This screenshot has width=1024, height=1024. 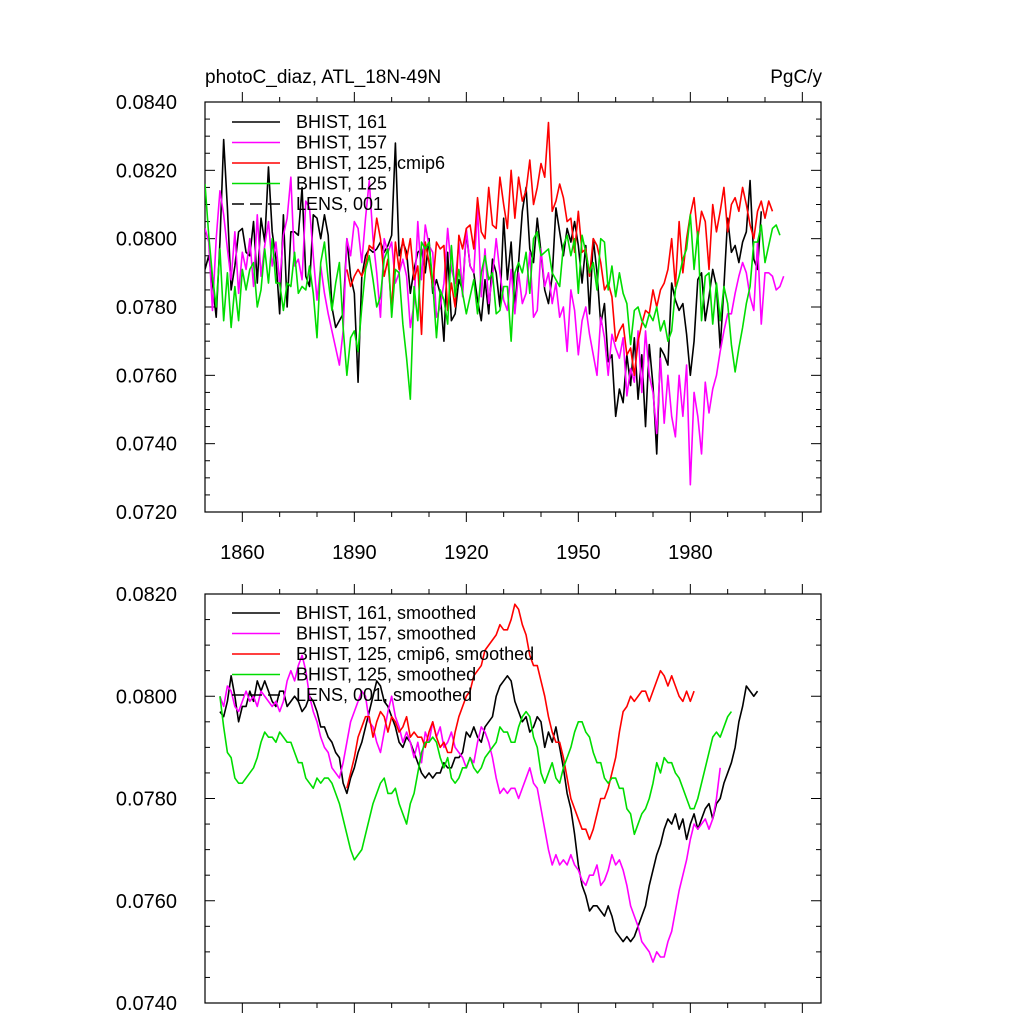 I want to click on y-tick-label: 0.0720, so click(x=146, y=513).